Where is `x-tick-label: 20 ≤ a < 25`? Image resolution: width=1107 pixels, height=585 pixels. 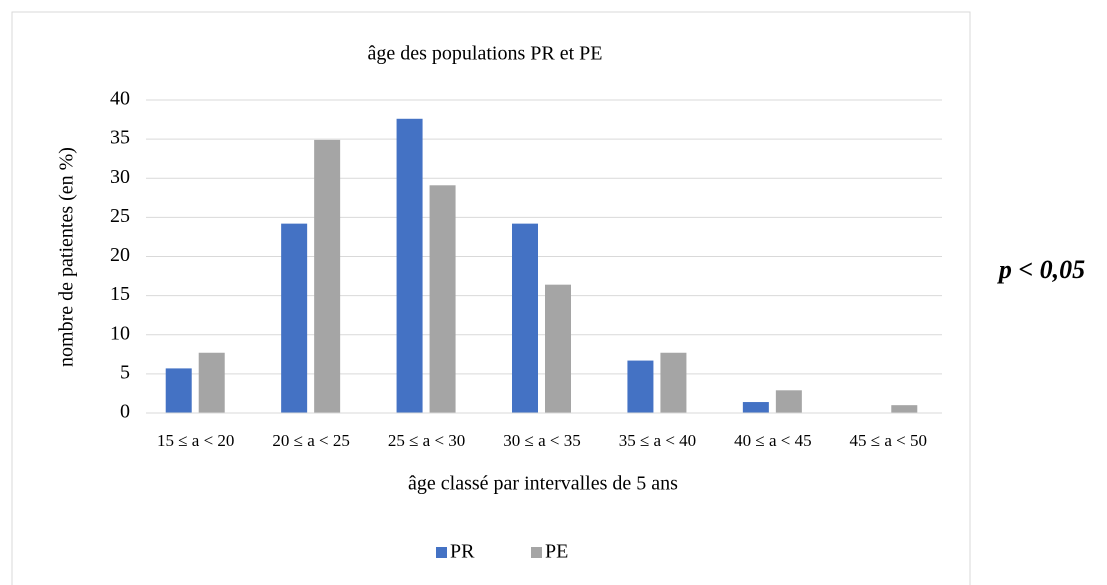 x-tick-label: 20 ≤ a < 25 is located at coordinates (310, 440).